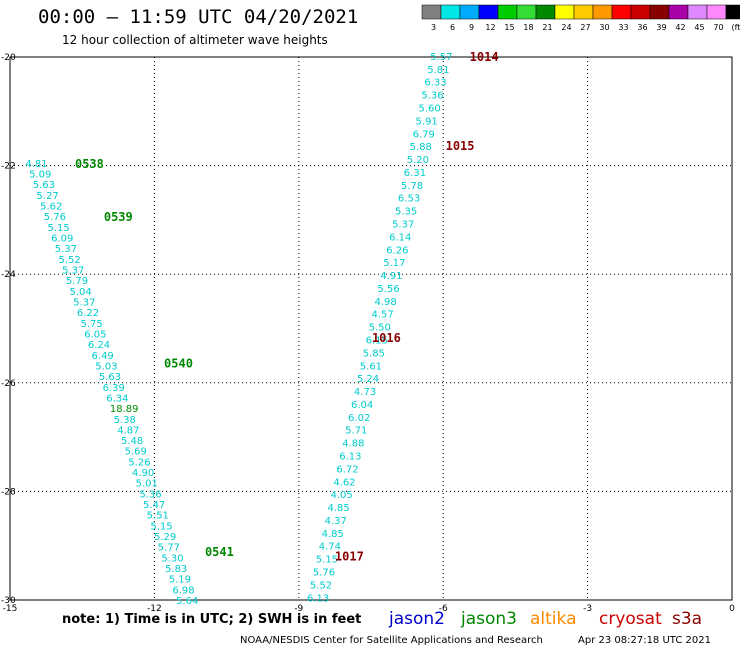  What do you see at coordinates (388, 289) in the screenshot?
I see `swh-value: 5.56` at bounding box center [388, 289].